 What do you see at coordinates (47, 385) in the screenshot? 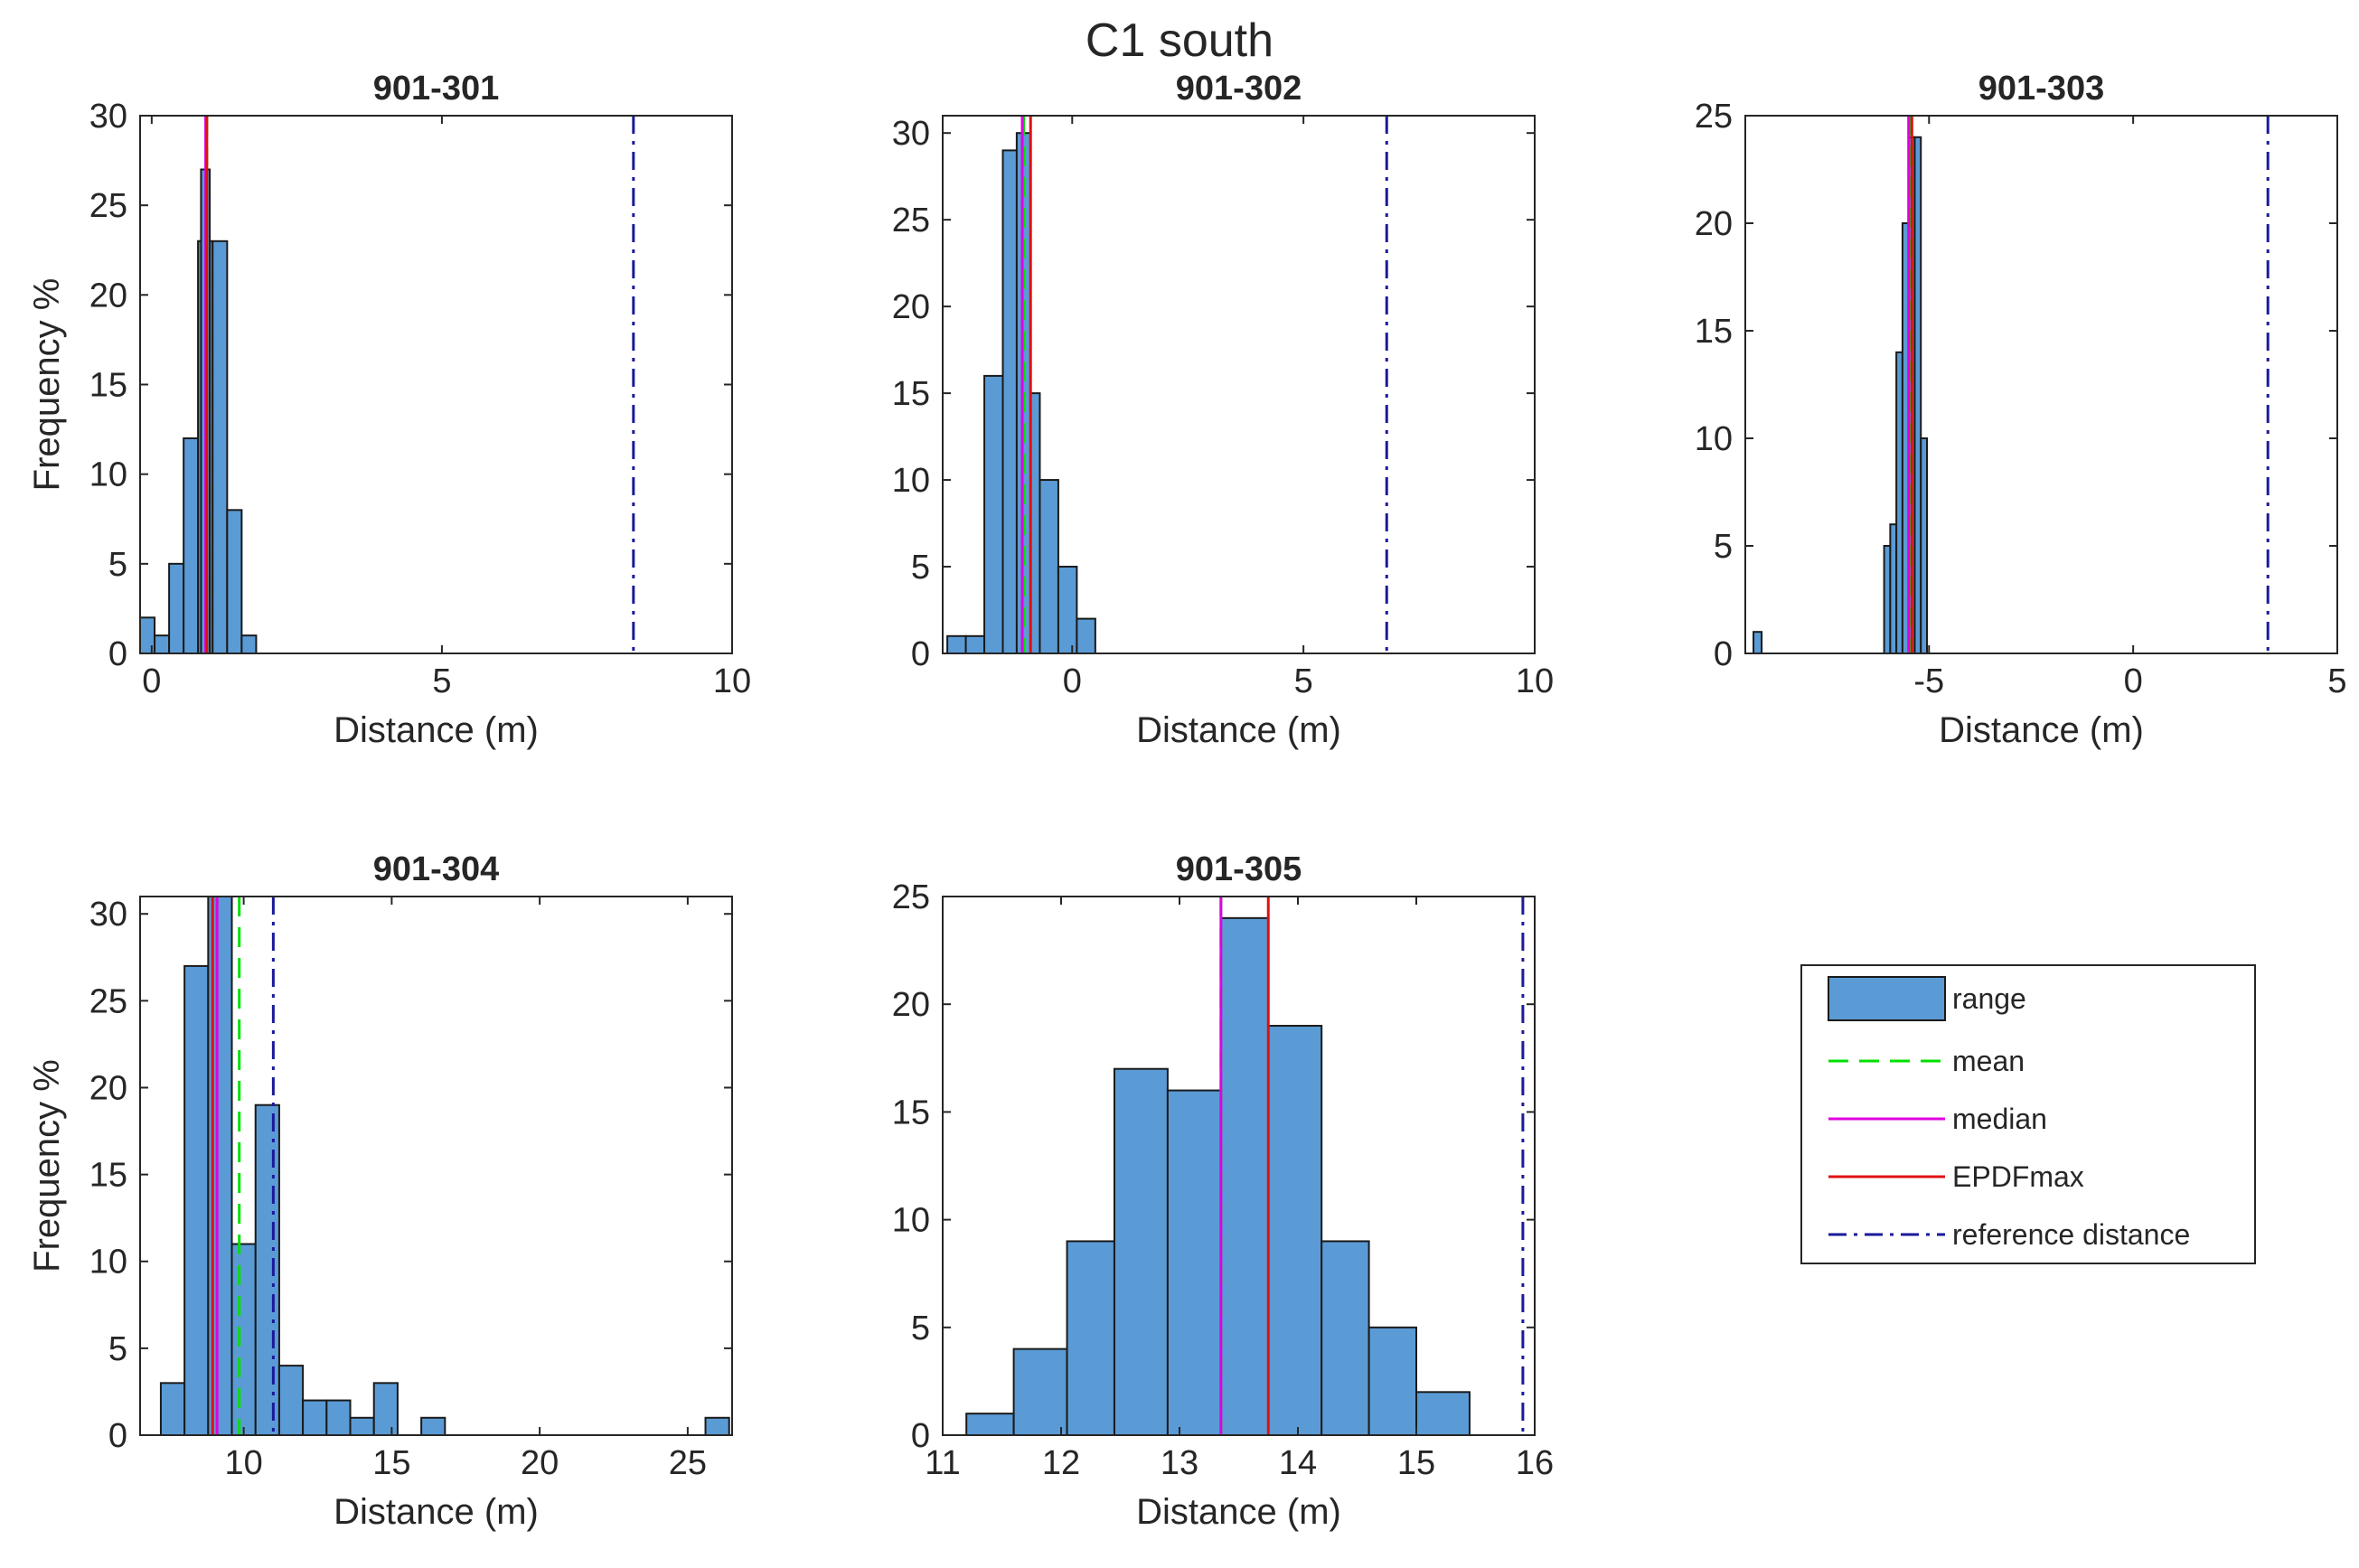
I see `y-axis-label: Frequency %` at bounding box center [47, 385].